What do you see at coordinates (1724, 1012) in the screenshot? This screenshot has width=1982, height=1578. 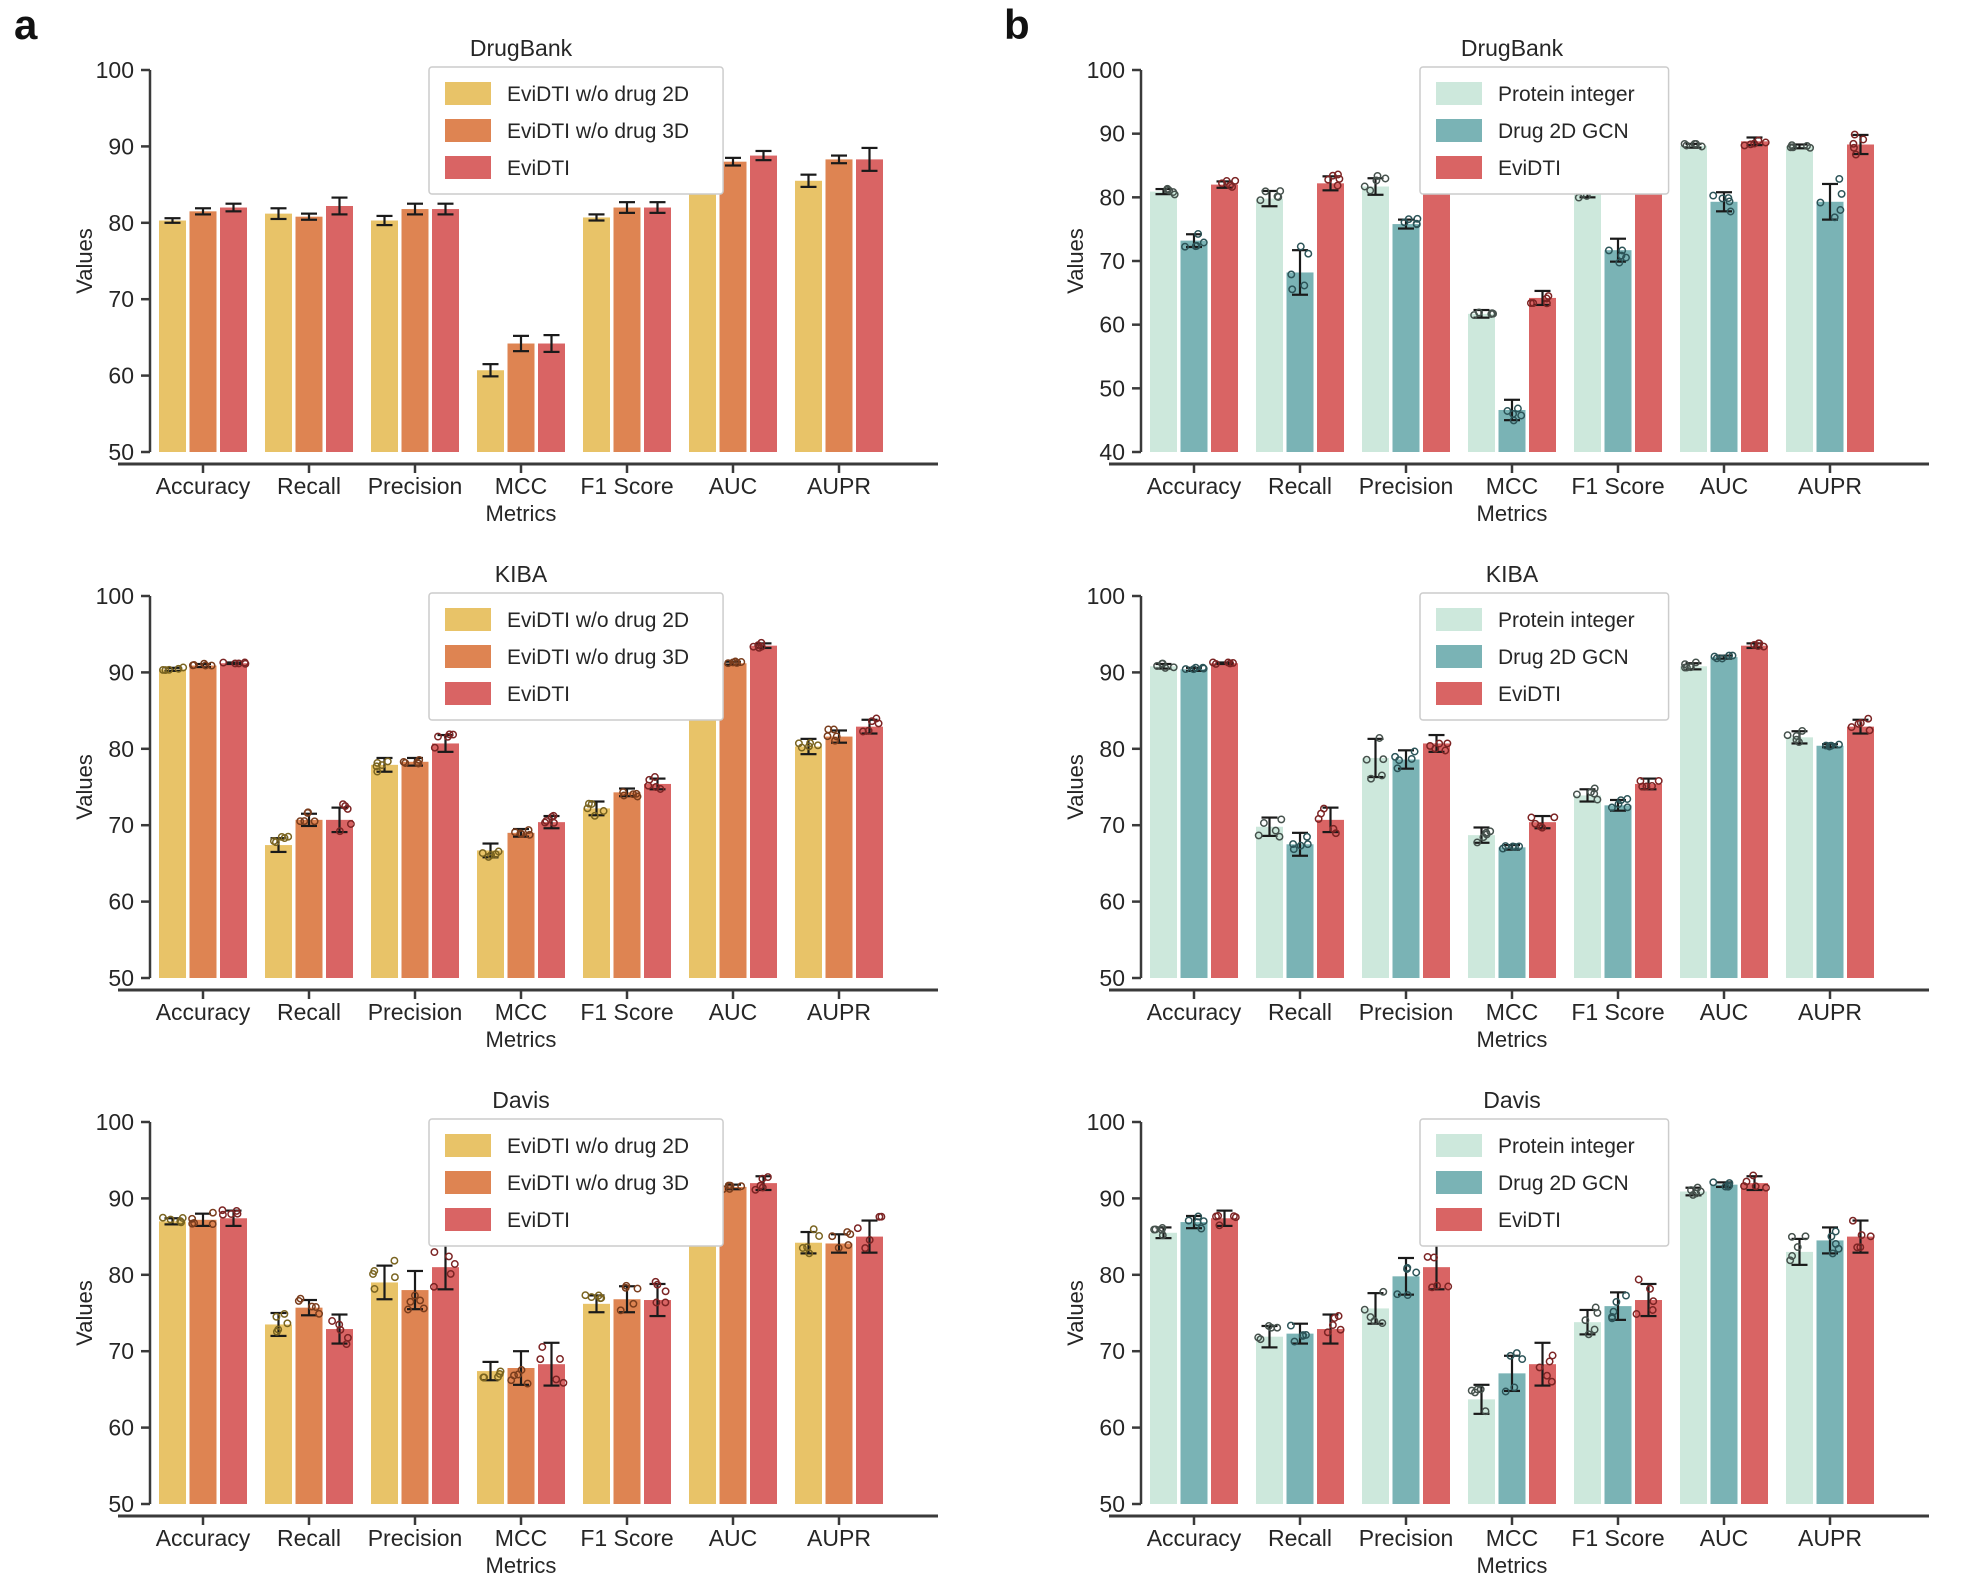 I see `x-tick-label: AUC` at bounding box center [1724, 1012].